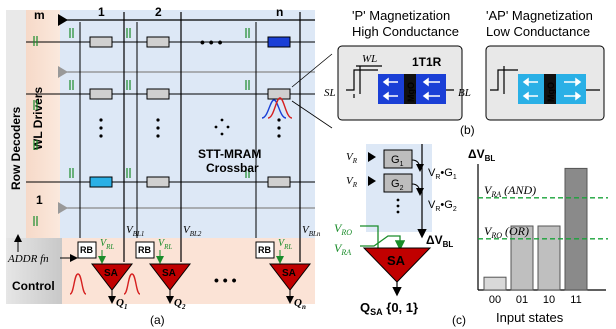 This screenshot has width=616, height=329. What do you see at coordinates (364, 81) in the screenshot?
I see `p-transistor-icon` at bounding box center [364, 81].